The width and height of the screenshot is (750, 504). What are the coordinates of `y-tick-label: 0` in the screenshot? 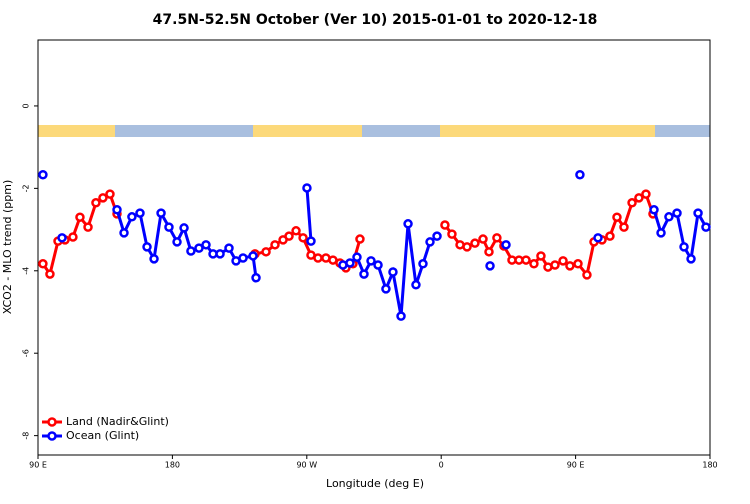 It's located at (26, 105).